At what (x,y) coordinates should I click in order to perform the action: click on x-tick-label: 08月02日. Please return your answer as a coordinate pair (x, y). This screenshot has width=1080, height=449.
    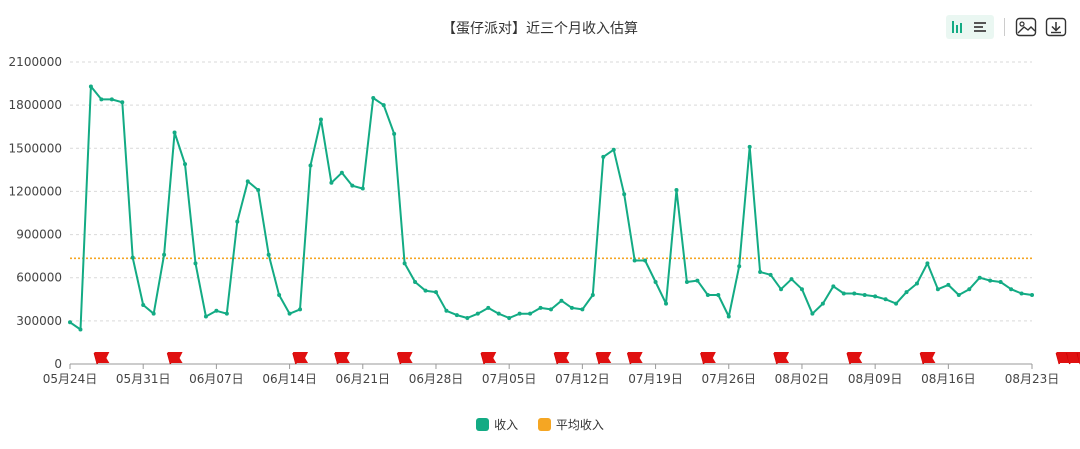
    Looking at the image, I should click on (802, 379).